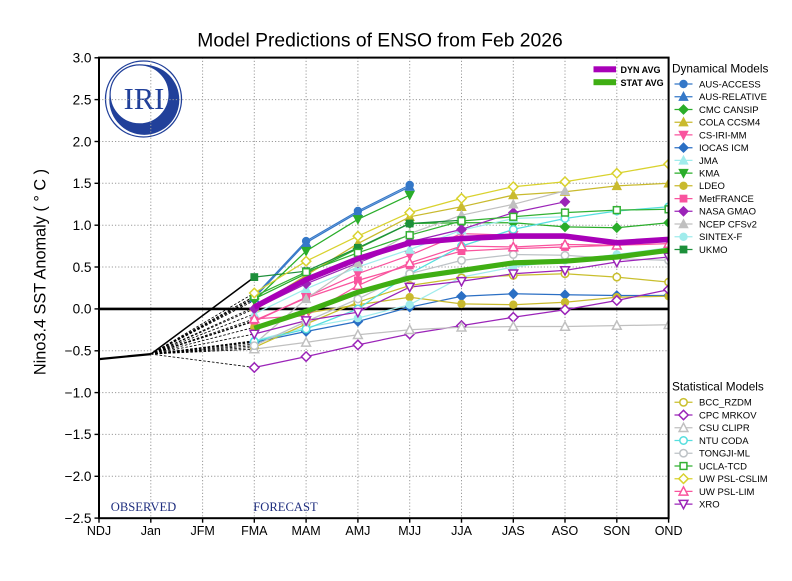 This screenshot has width=792, height=581. I want to click on svg-text: XRO, so click(709, 505).